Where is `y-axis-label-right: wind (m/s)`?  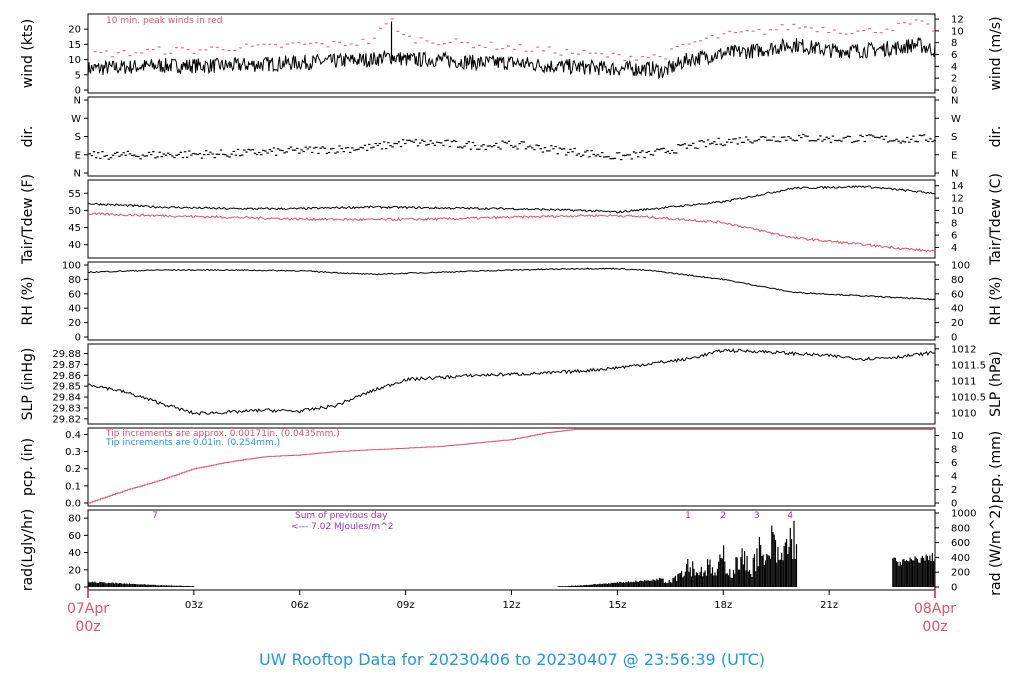
y-axis-label-right: wind (m/s) is located at coordinates (996, 53).